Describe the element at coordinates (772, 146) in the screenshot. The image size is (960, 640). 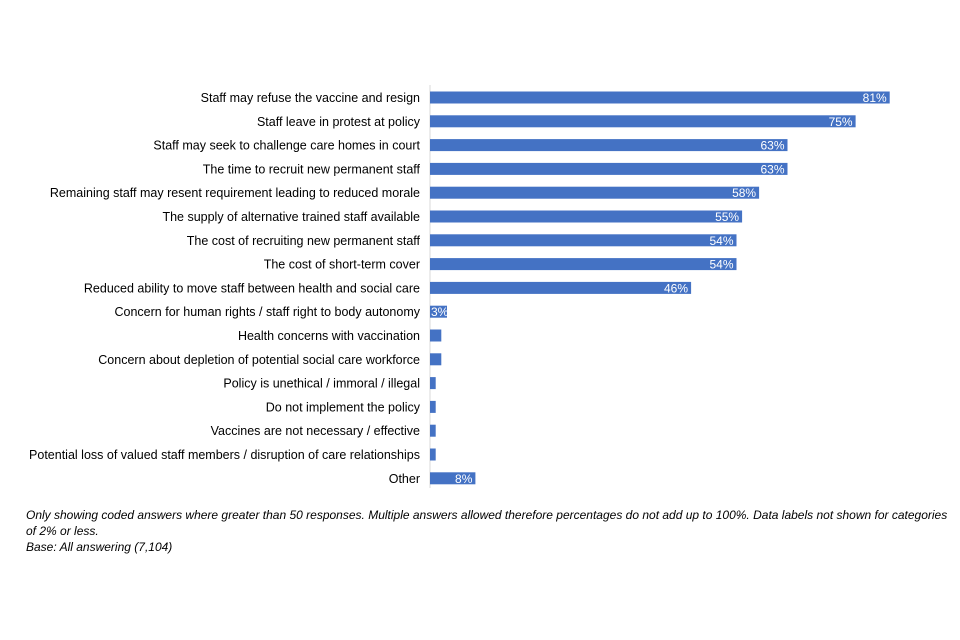
I see `data-label-2: 63%` at that location.